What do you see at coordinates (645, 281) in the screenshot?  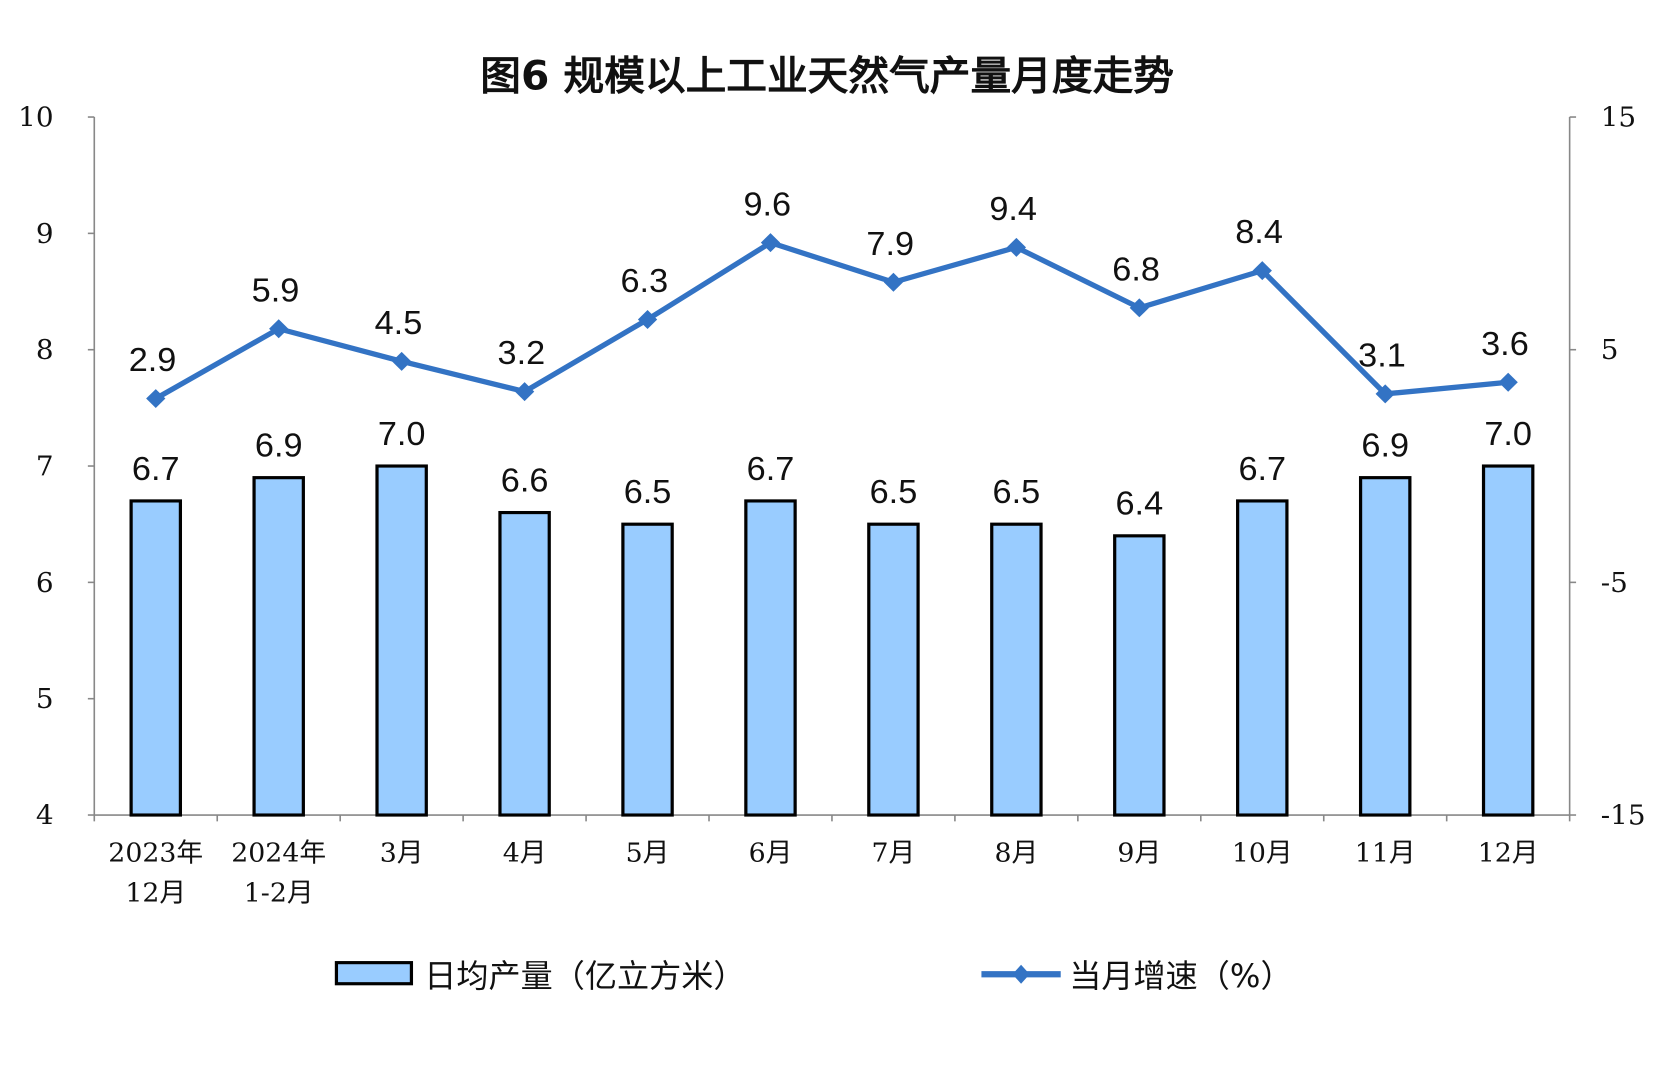 I see `line-data-label: 6.3` at bounding box center [645, 281].